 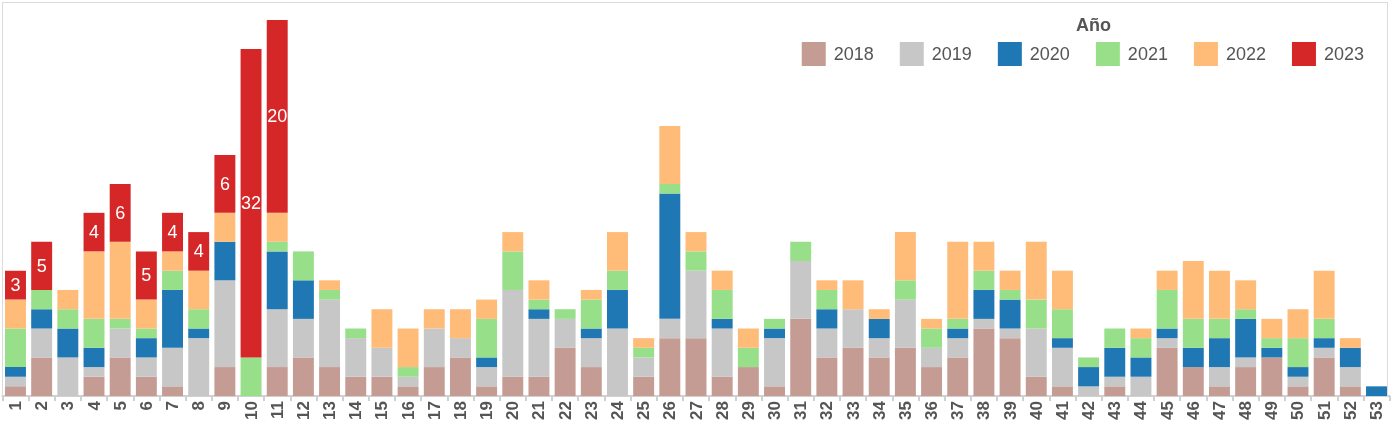 I want to click on x-tick-label: 16, so click(x=408, y=410).